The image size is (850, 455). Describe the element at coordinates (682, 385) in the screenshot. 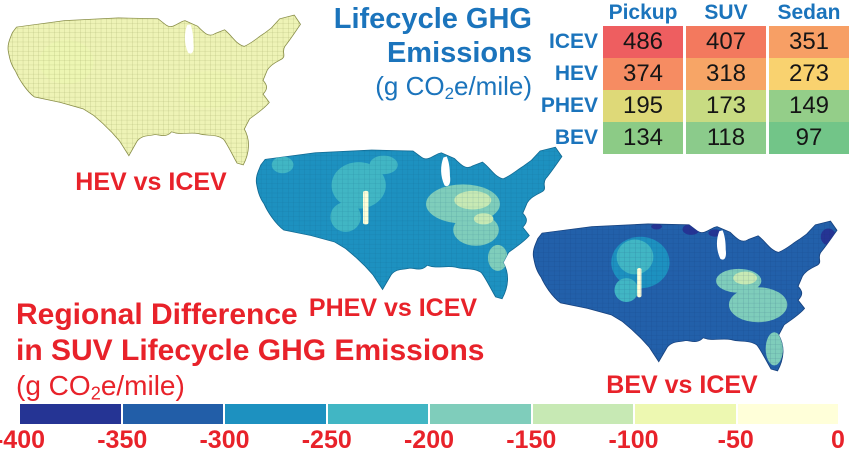

I see `map-label-bev-vs-icev: BEV vs ICEV` at that location.